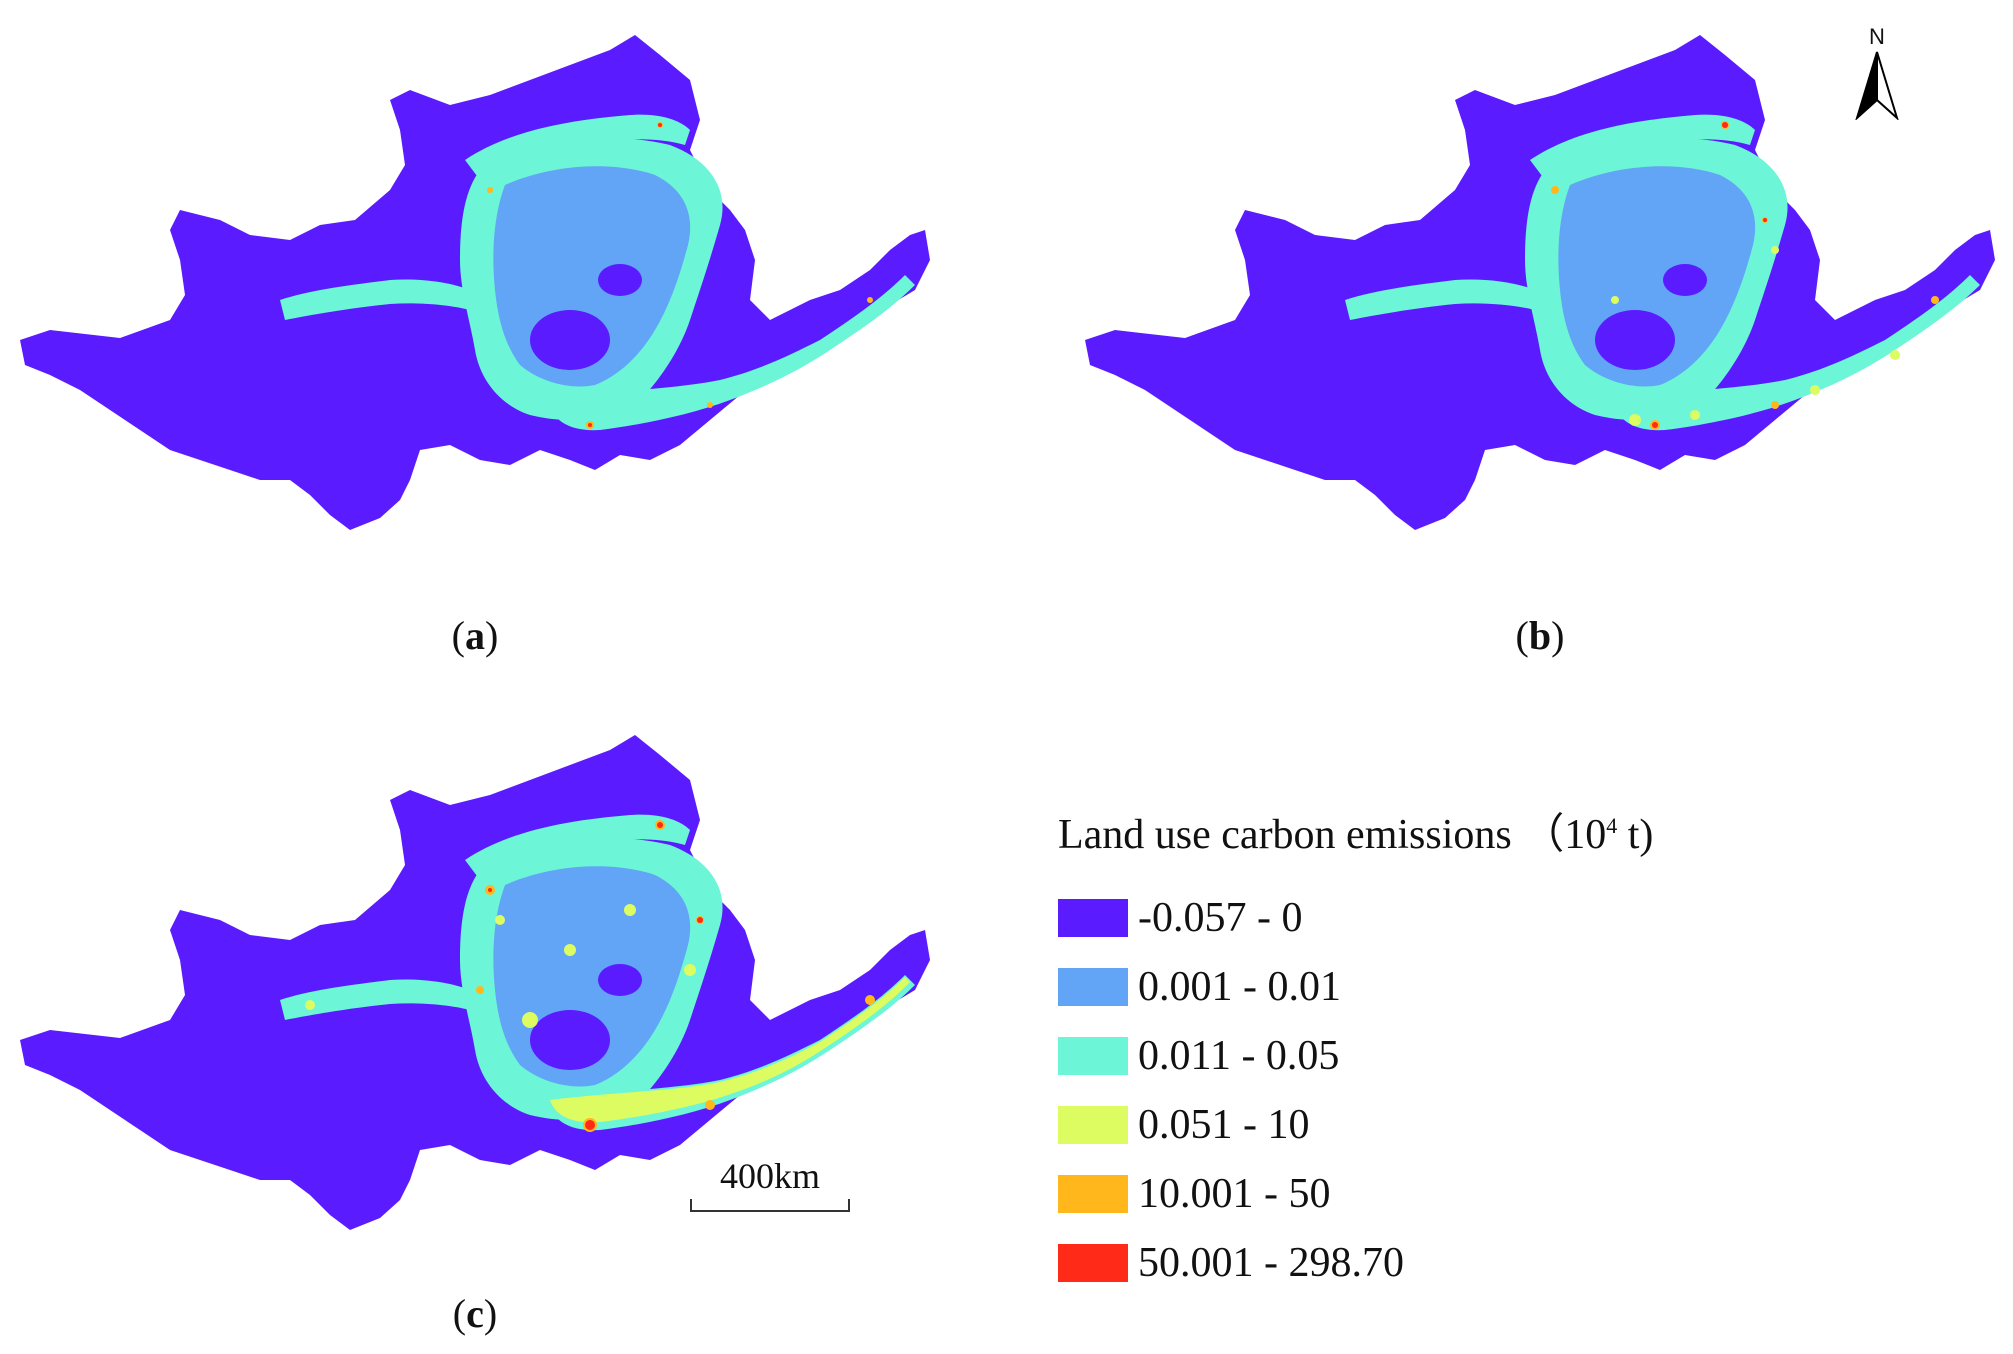  Describe the element at coordinates (770, 1205) in the screenshot. I see `scale-bar-line` at that location.